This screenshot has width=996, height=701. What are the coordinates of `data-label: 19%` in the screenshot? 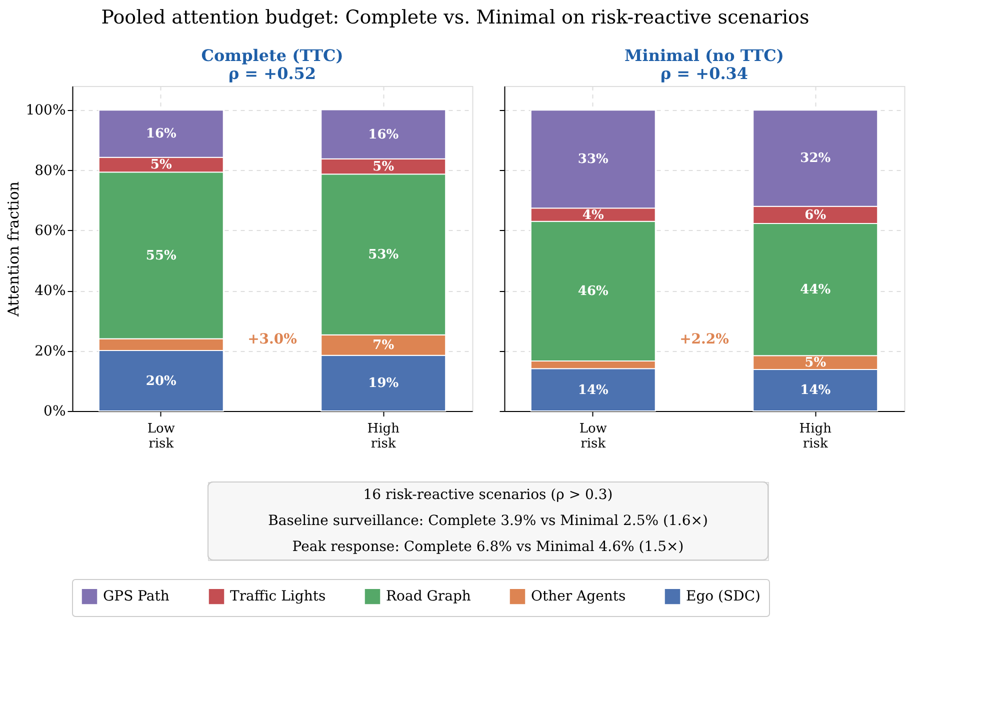 It's located at (384, 384).